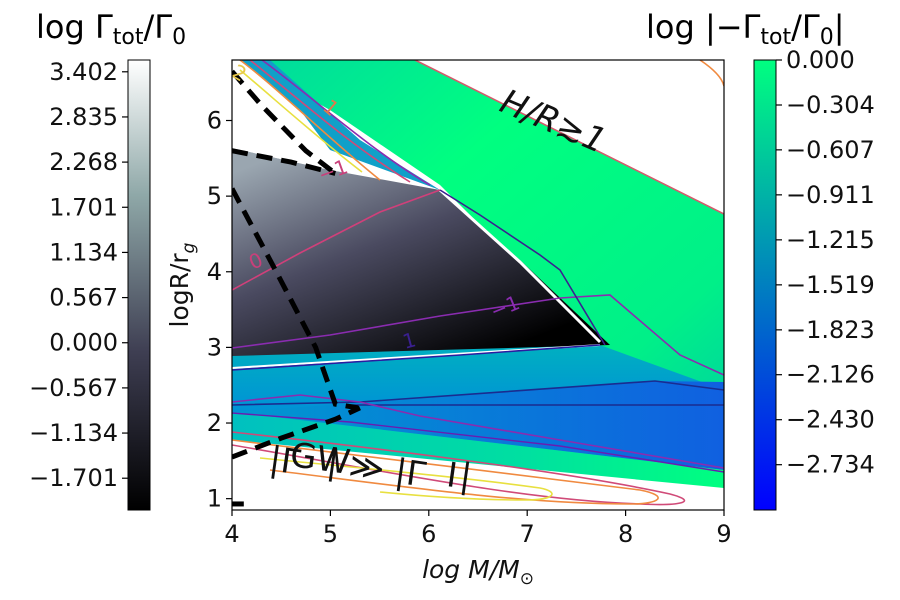 Image resolution: width=900 pixels, height=600 pixels. I want to click on contour-pink-upper-left, so click(330, 121).